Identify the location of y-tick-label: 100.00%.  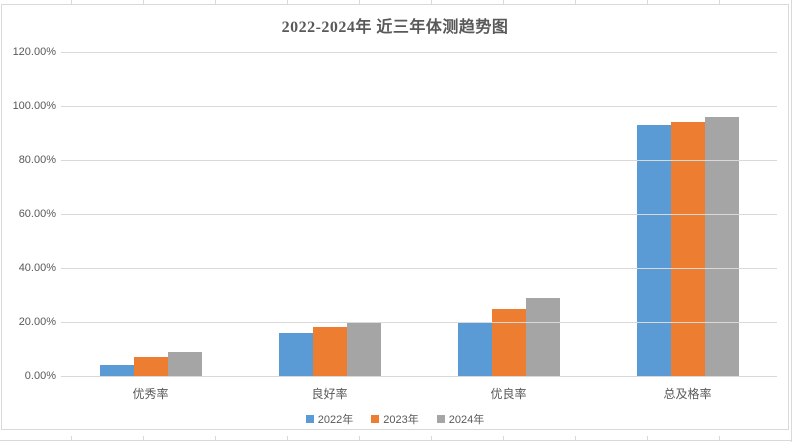
(34, 106).